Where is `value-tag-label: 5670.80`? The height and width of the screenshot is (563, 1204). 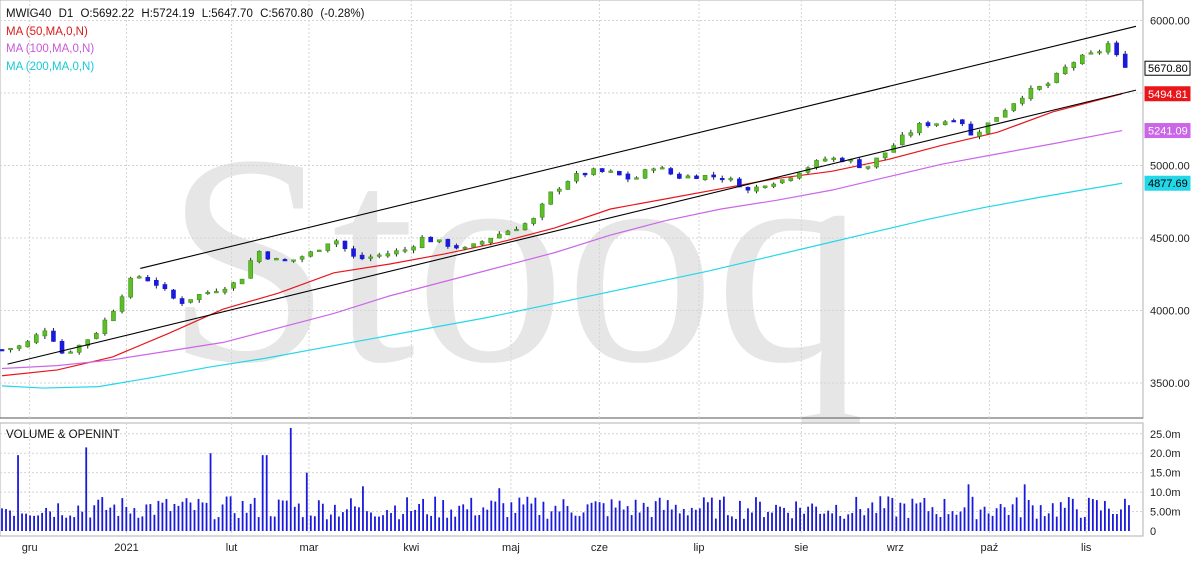
value-tag-label: 5670.80 is located at coordinates (1168, 69).